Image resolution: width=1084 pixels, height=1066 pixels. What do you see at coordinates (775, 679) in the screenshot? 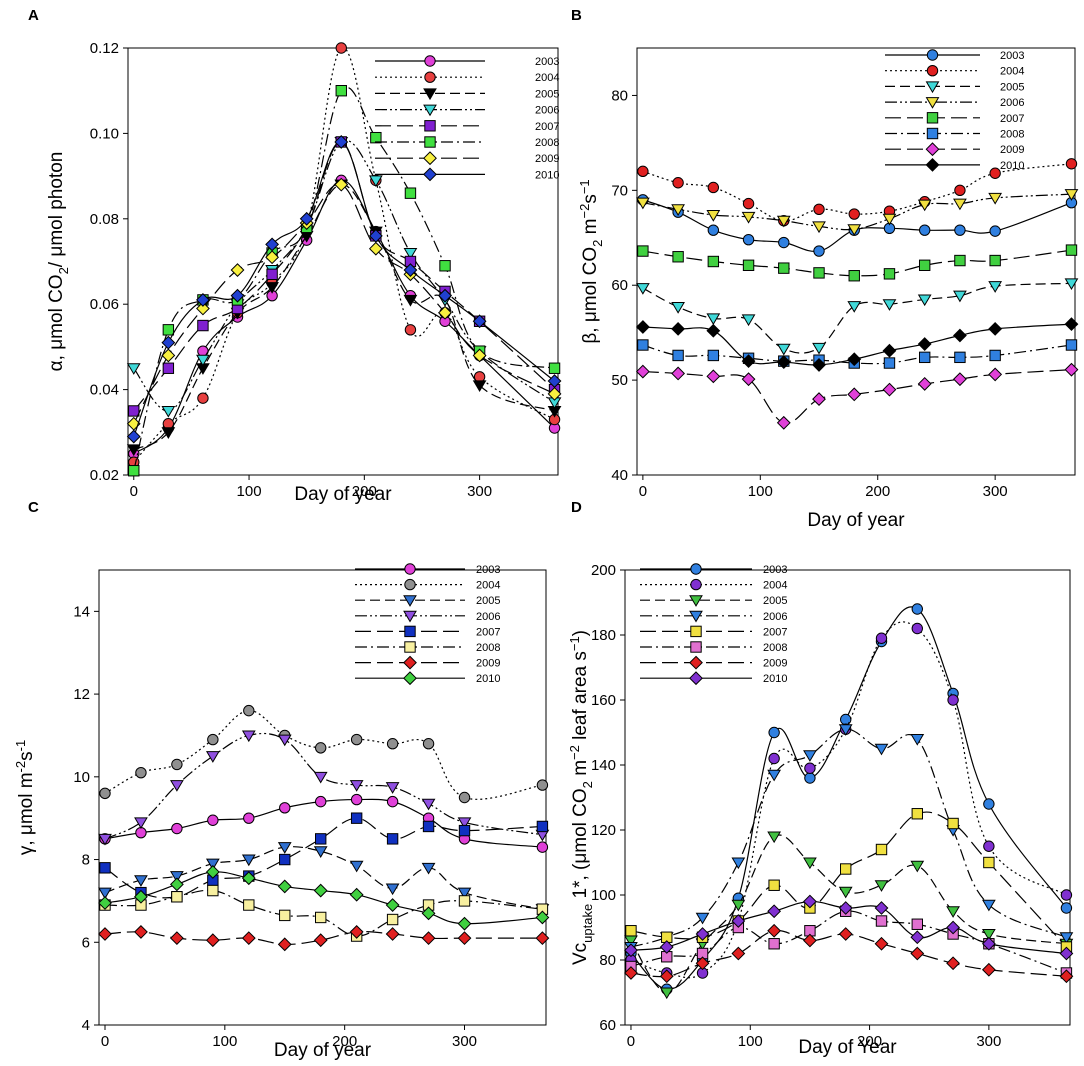
I see `legend-label: 2010` at bounding box center [775, 679].